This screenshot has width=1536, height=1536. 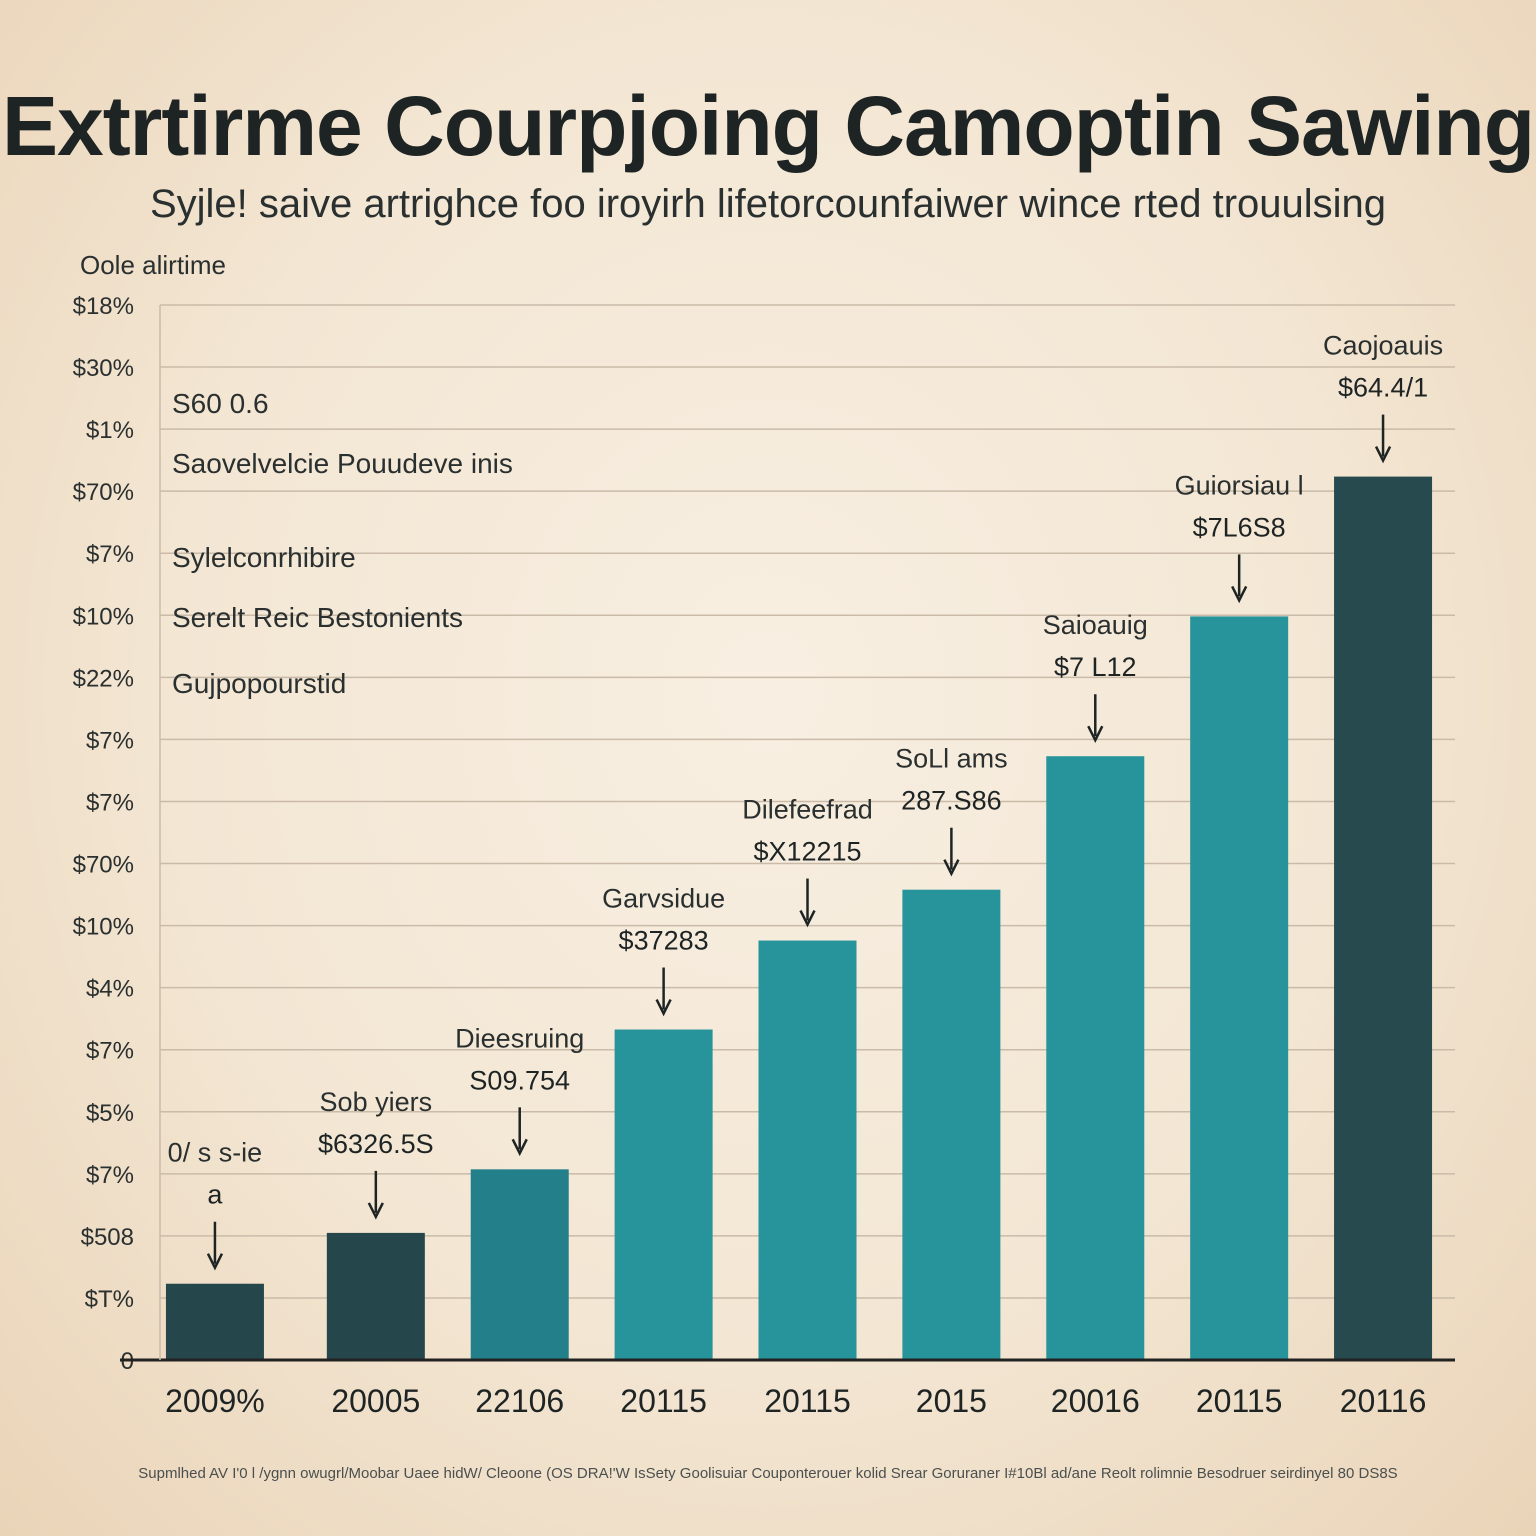 I want to click on bar-annotation-value: $64.4/1, so click(x=1383, y=388).